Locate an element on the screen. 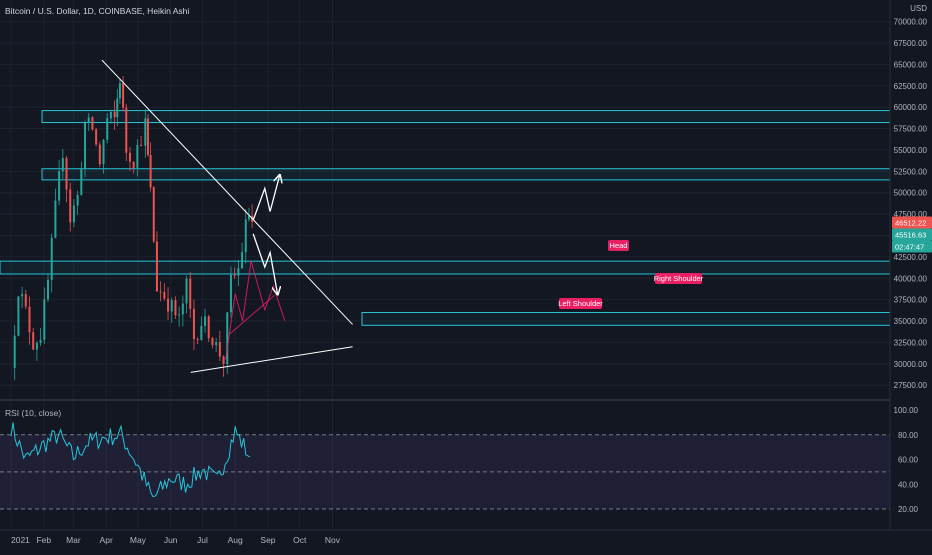 This screenshot has height=555, width=932. time-tick-label: Jul is located at coordinates (202, 540).